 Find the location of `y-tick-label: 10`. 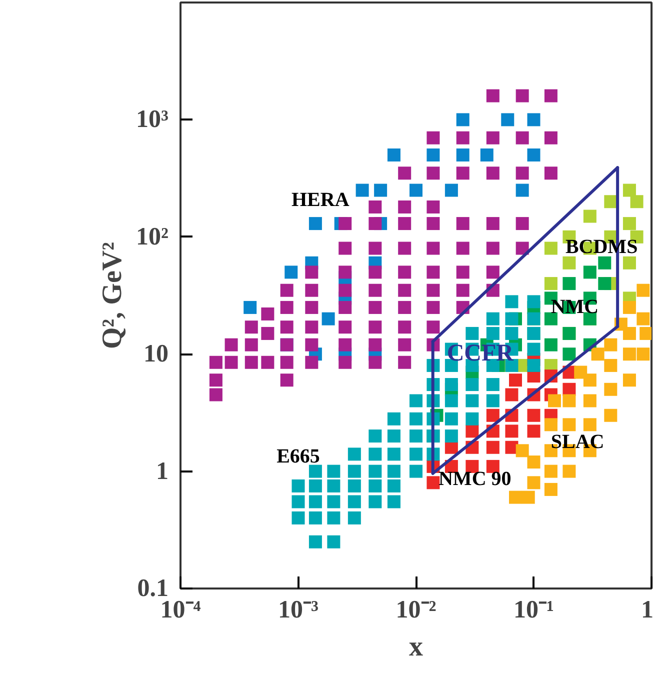

y-tick-label: 10 is located at coordinates (156, 354).